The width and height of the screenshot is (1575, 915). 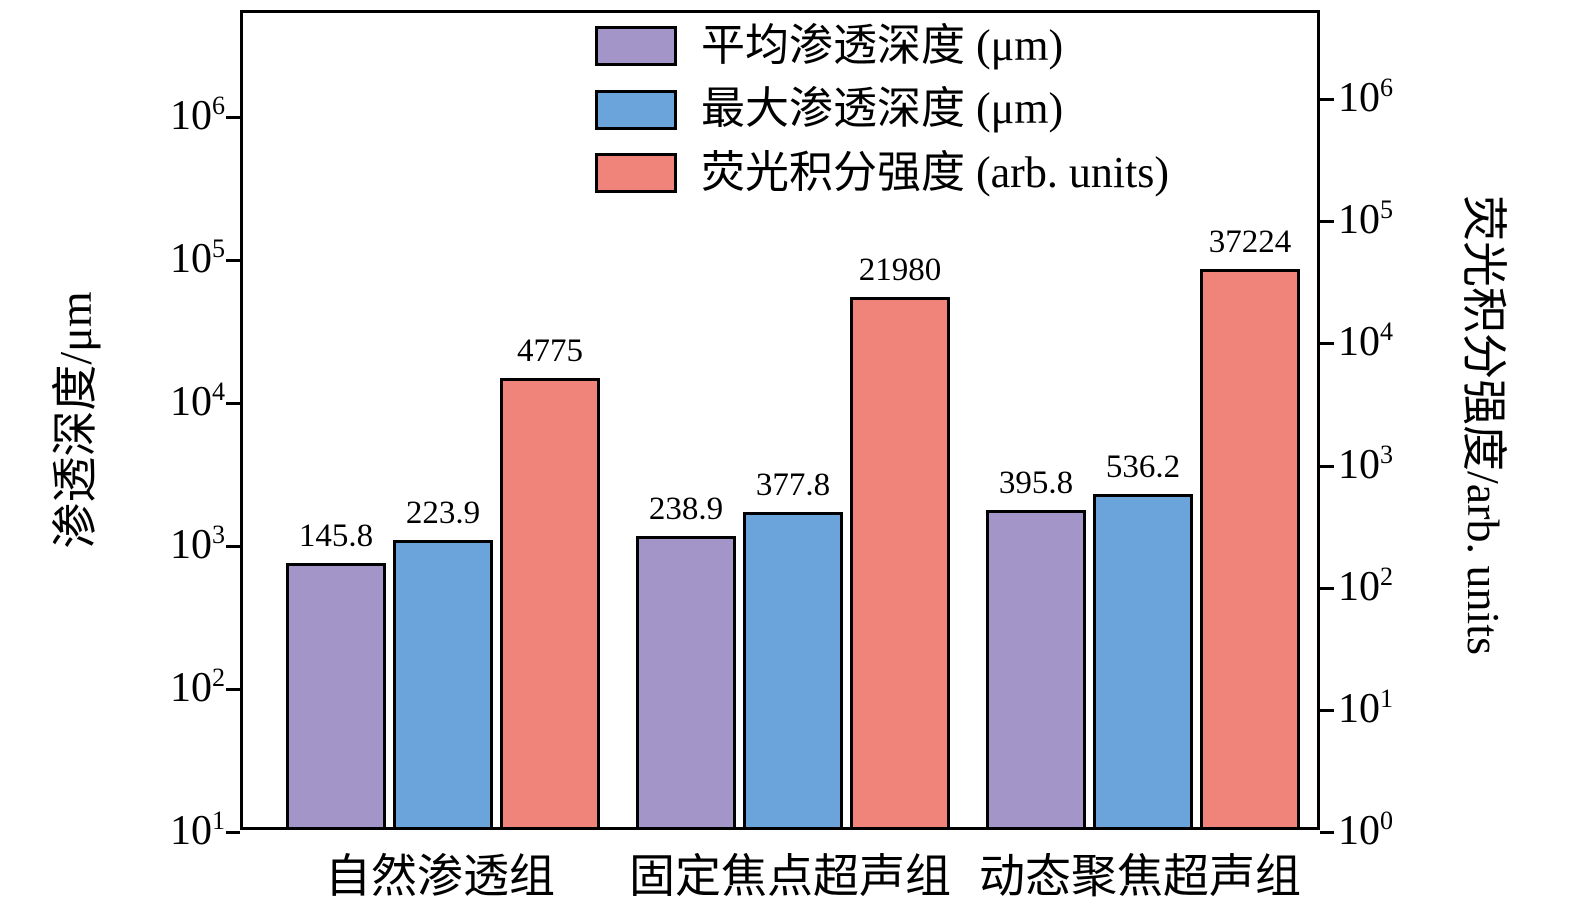 I want to click on right-axis-tick-label: 10⁴, so click(x=1366, y=341).